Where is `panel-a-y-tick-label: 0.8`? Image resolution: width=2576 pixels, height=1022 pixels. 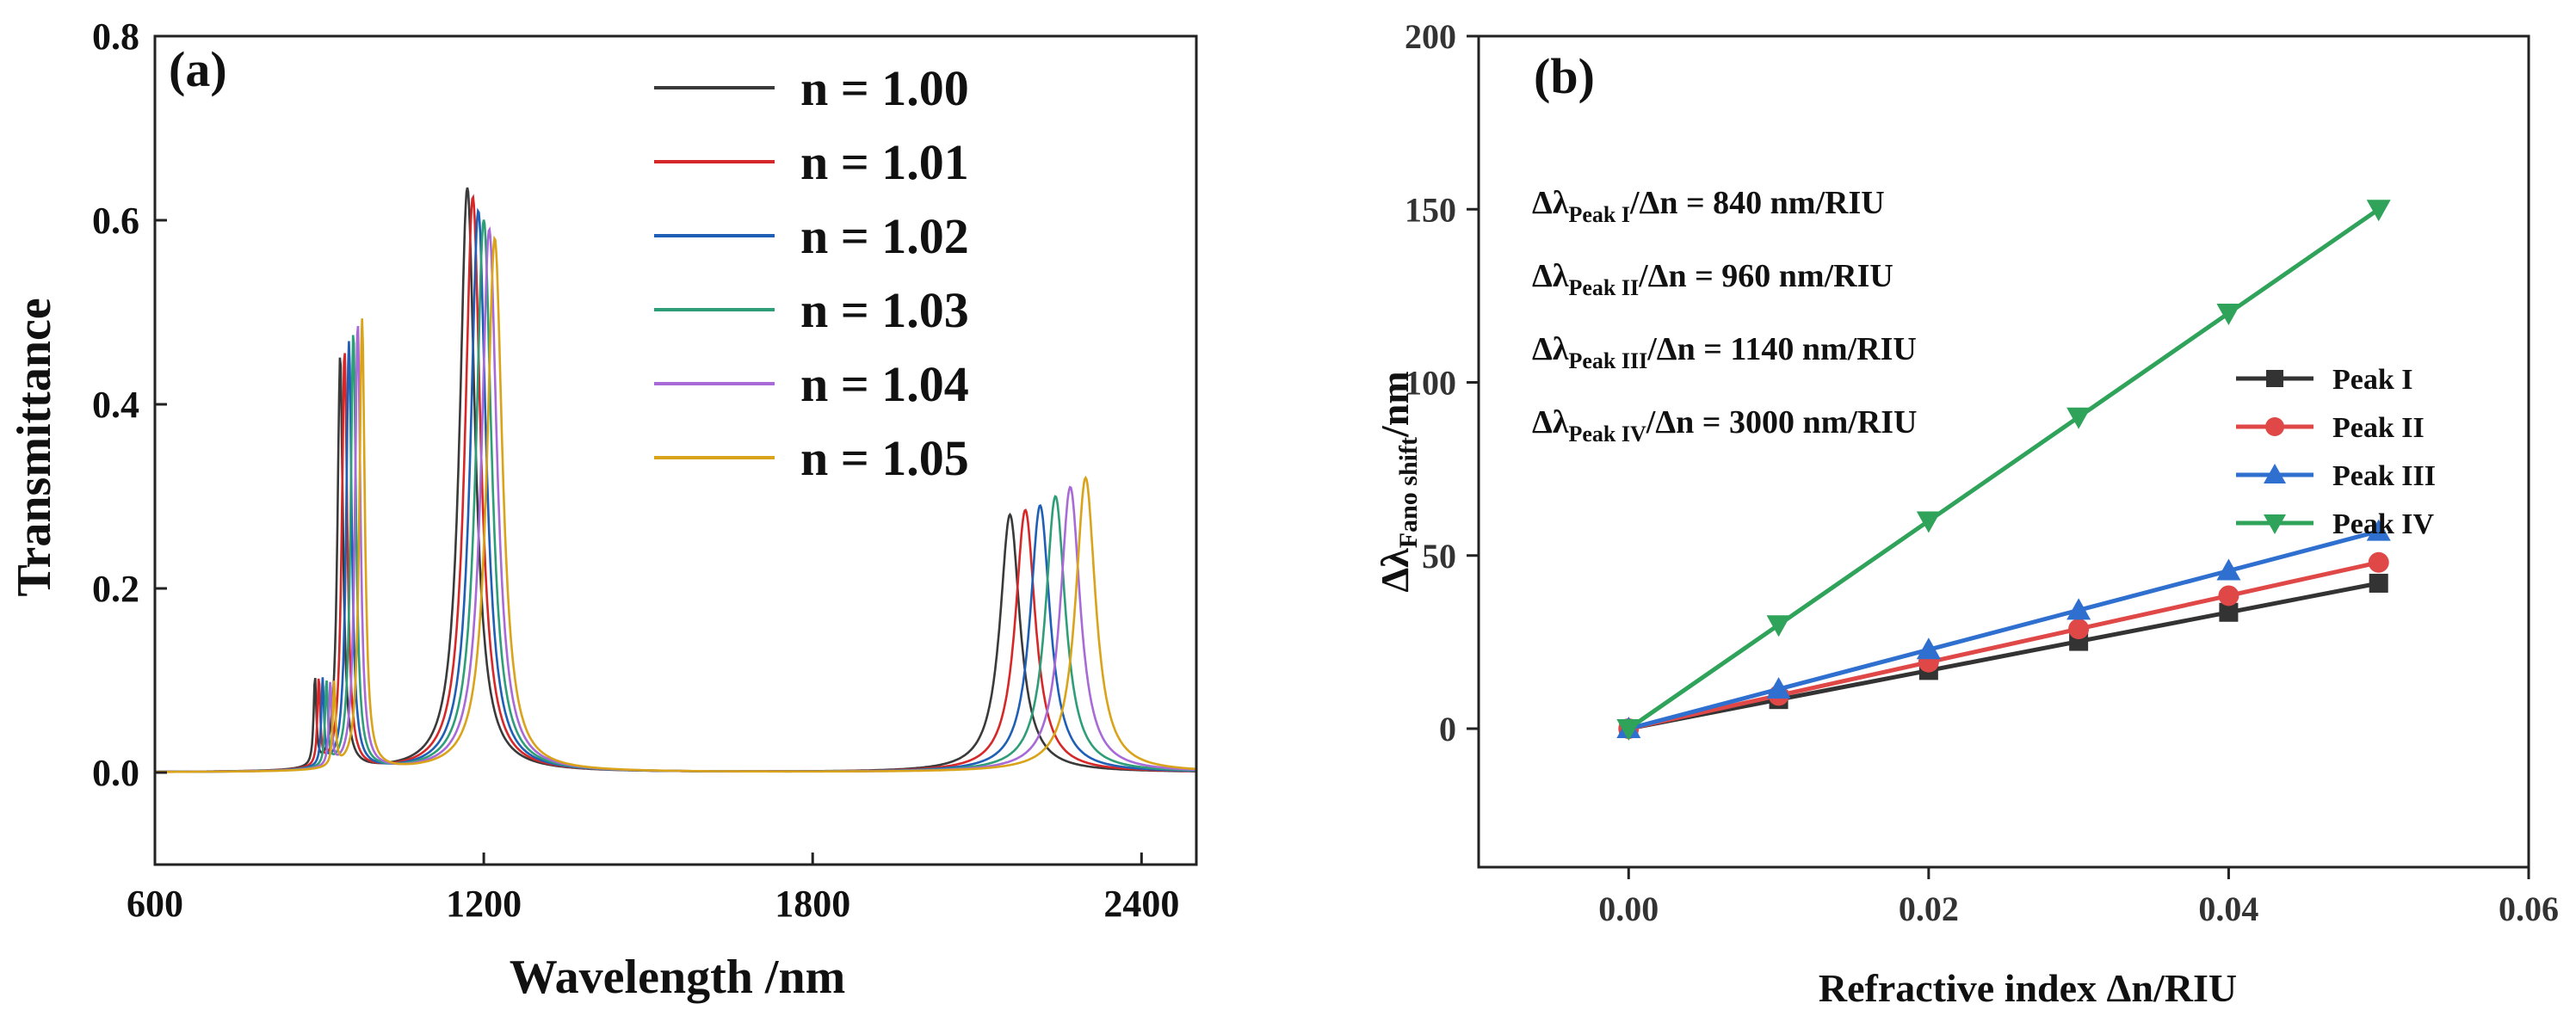 panel-a-y-tick-label: 0.8 is located at coordinates (115, 36).